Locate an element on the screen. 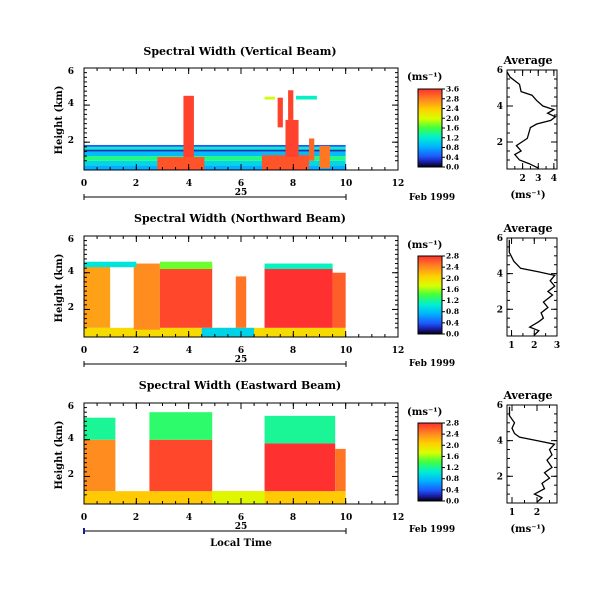  average-plot: 1 2 2 4 6 is located at coordinates (527, 459).